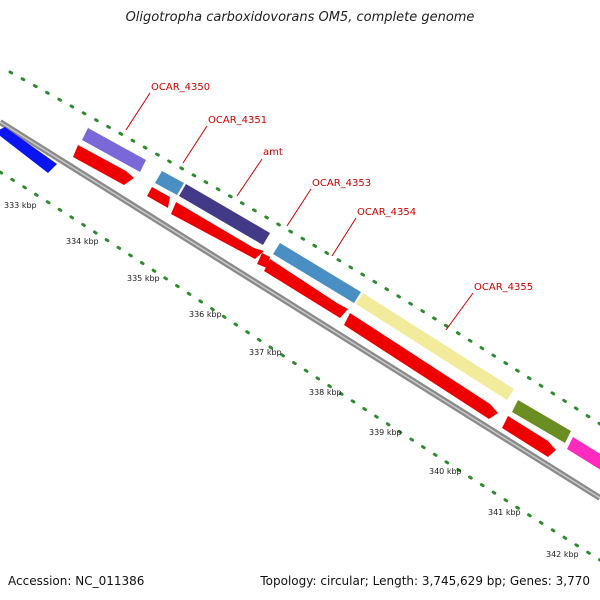 This screenshot has width=600, height=600. I want to click on cds-arrow-small, so click(263, 260).